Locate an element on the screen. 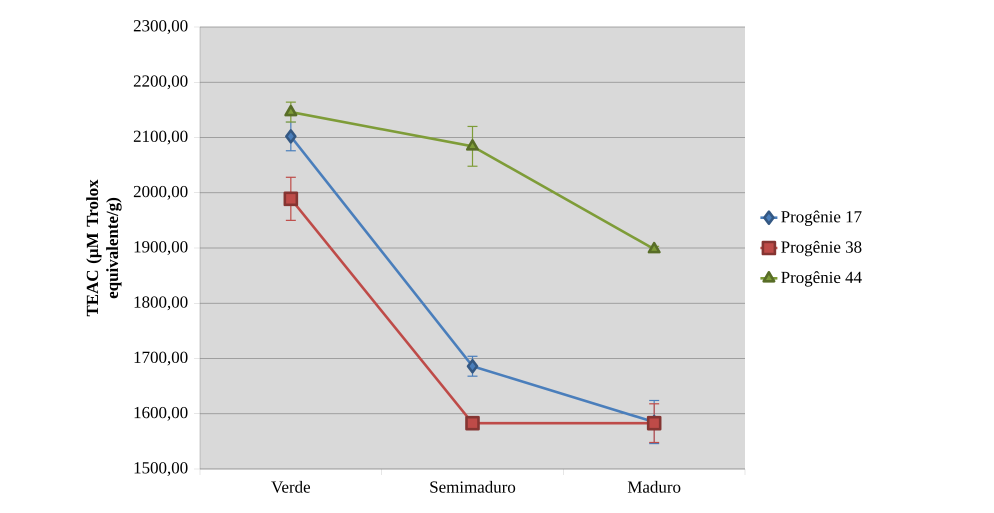  legend-label: Progênie 17 is located at coordinates (821, 218).